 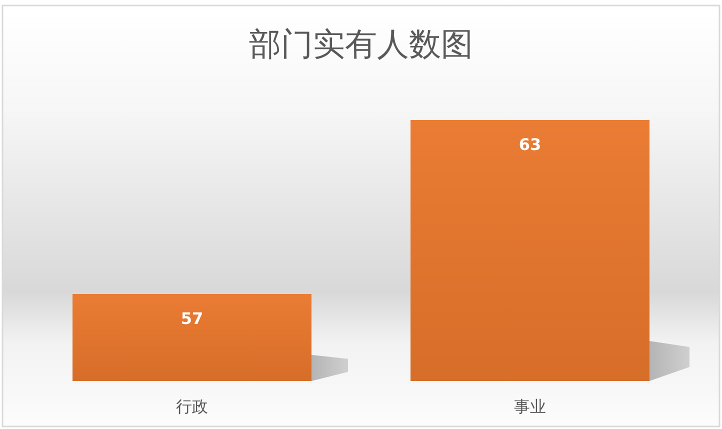 I want to click on chart-title: 部门实有人数图, so click(x=361, y=44).